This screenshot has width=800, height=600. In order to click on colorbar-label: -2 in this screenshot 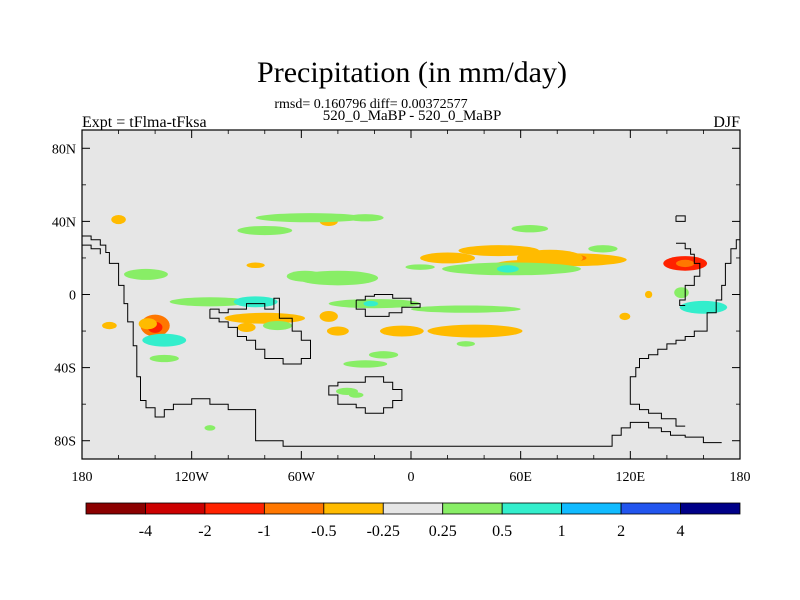, I will do `click(204, 531)`.